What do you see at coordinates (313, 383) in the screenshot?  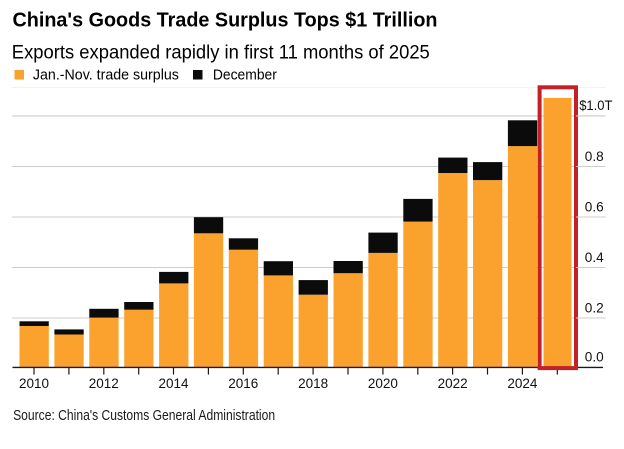 I see `svg-text: 2018` at bounding box center [313, 383].